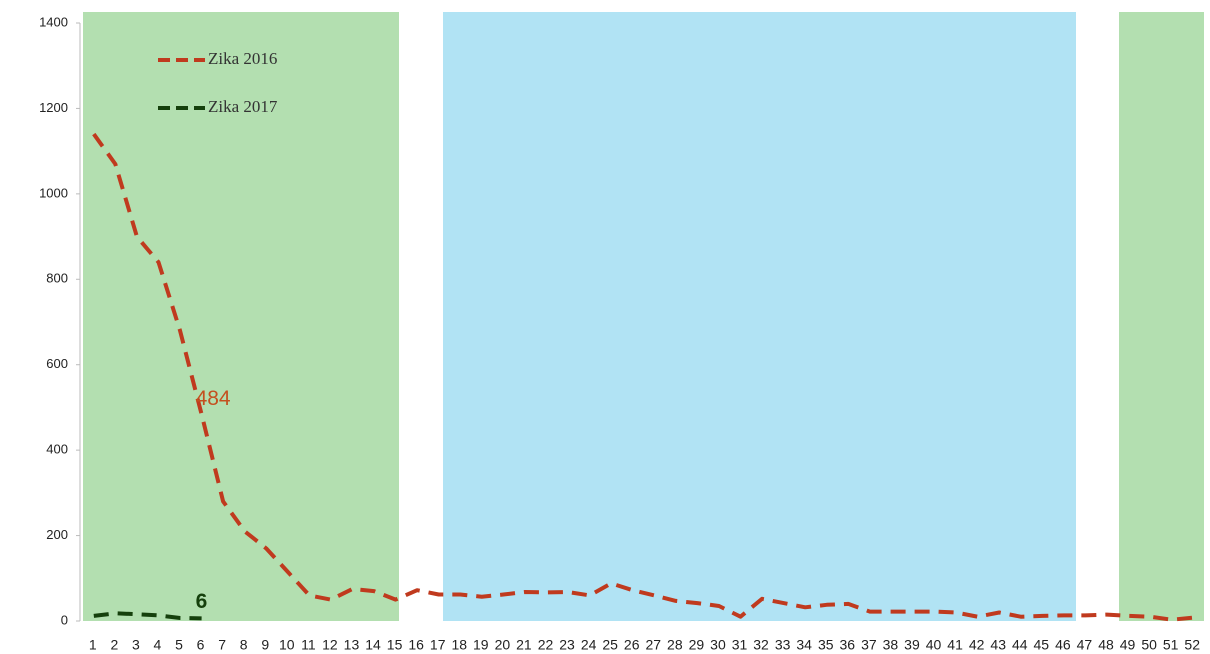  What do you see at coordinates (1106, 645) in the screenshot?
I see `x-tick-label: 48` at bounding box center [1106, 645].